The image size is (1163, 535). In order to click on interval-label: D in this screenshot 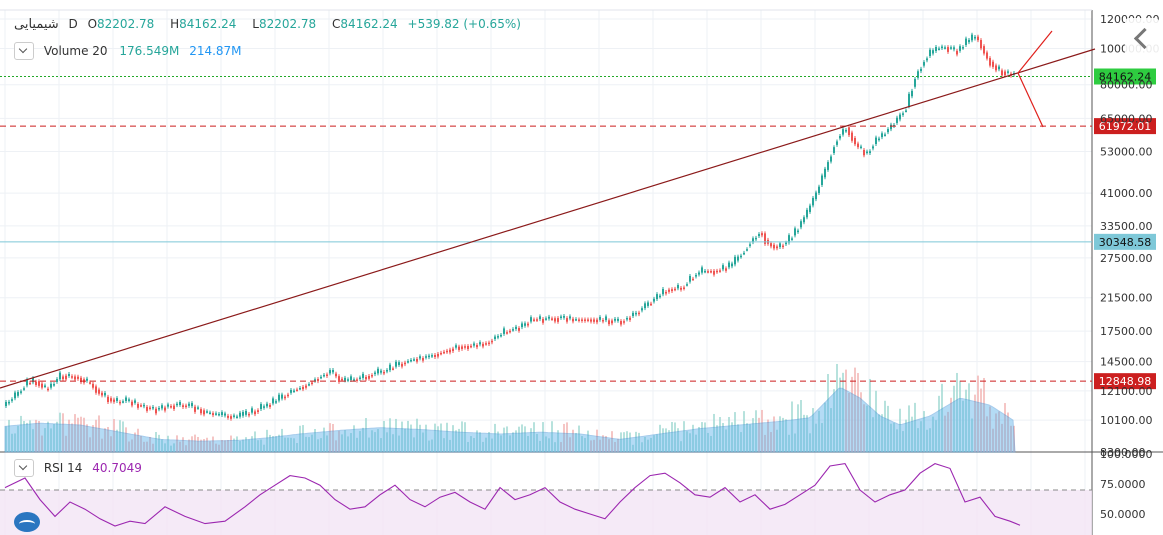, I will do `click(73, 24)`.